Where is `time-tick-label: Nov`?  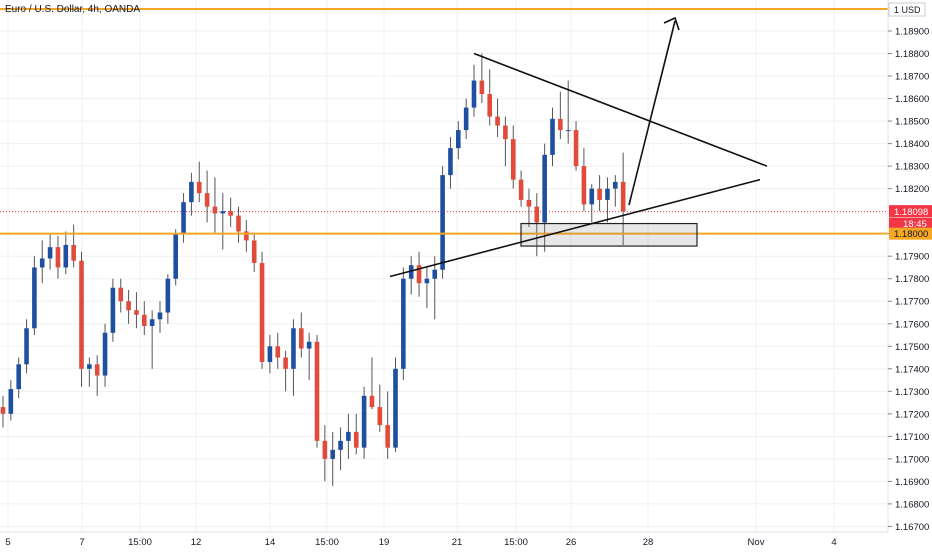
time-tick-label: Nov is located at coordinates (756, 542).